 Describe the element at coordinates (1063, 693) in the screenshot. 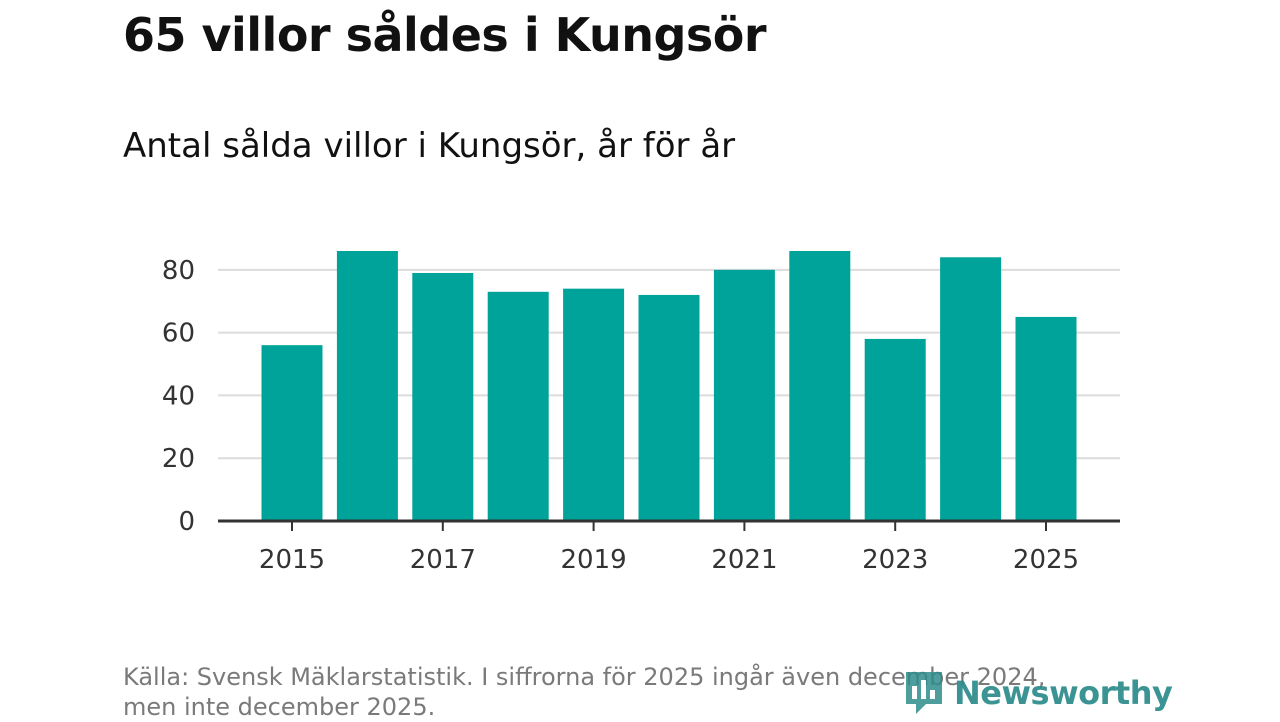

I see `brand-name: Newsworthy` at that location.